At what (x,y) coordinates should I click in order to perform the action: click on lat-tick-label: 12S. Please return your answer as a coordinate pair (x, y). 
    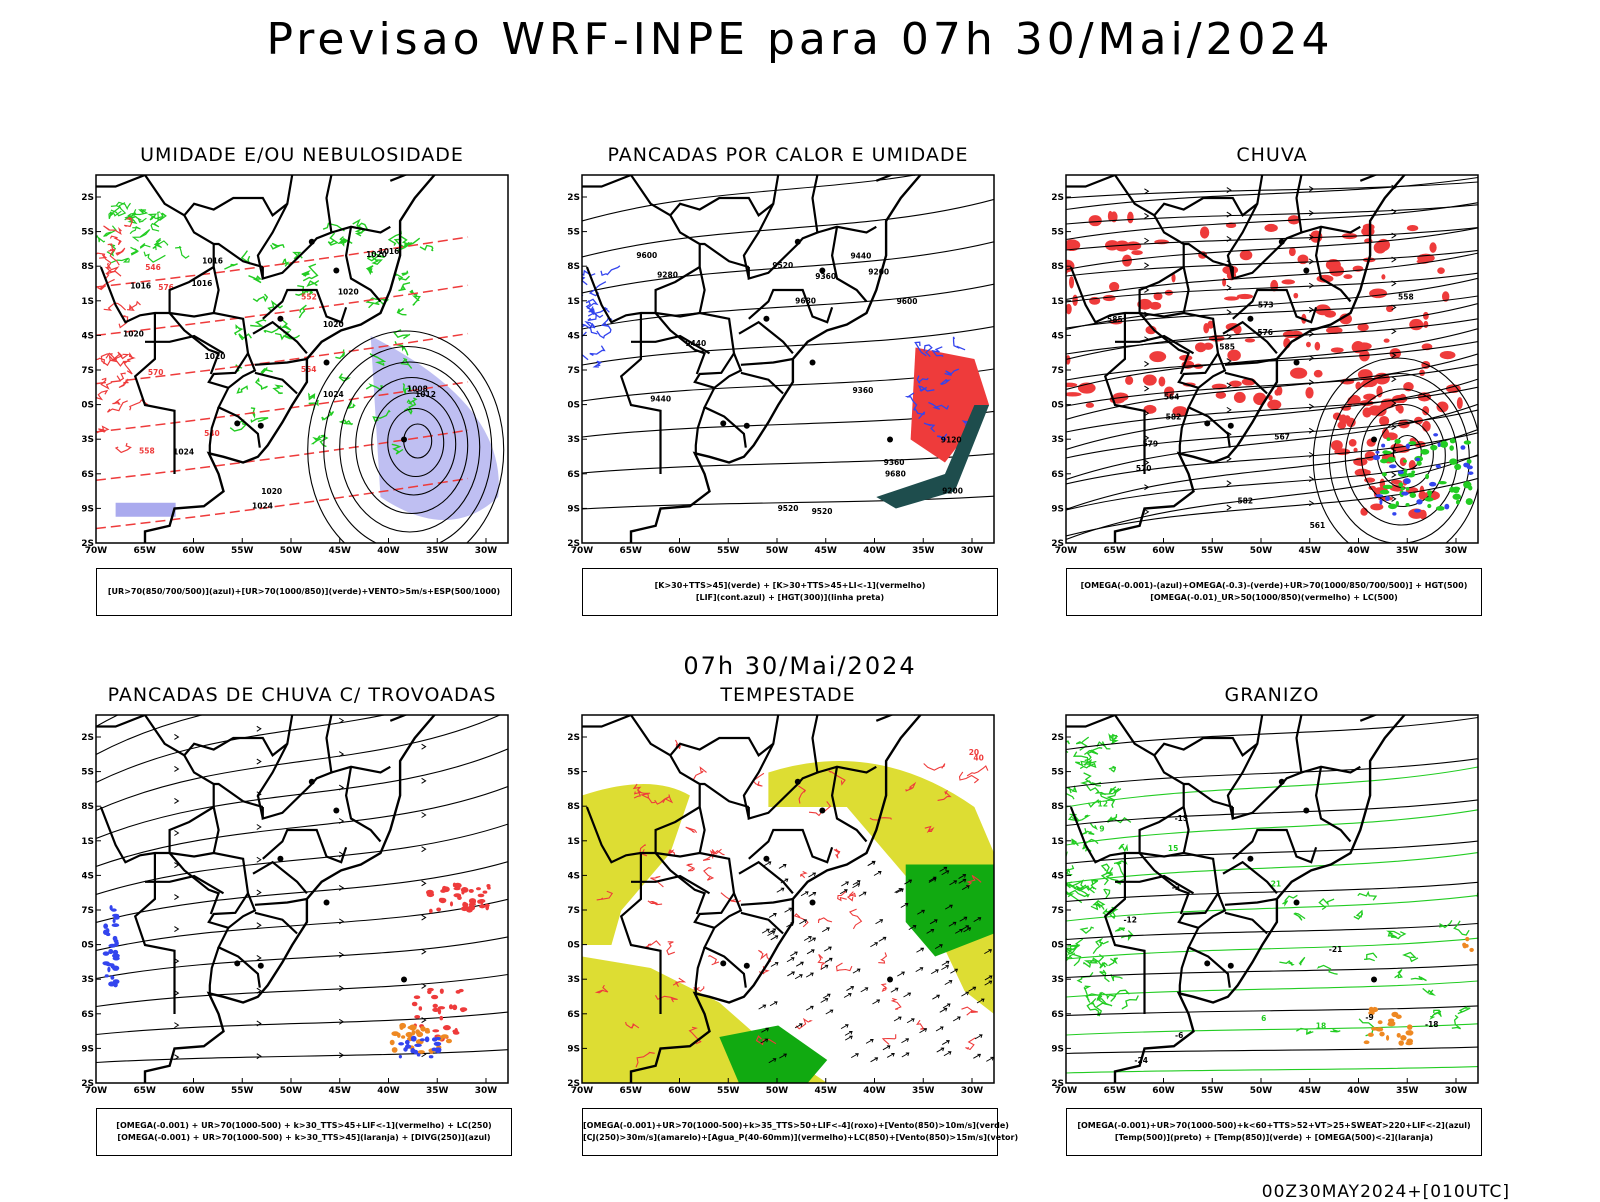
    Looking at the image, I should click on (574, 738).